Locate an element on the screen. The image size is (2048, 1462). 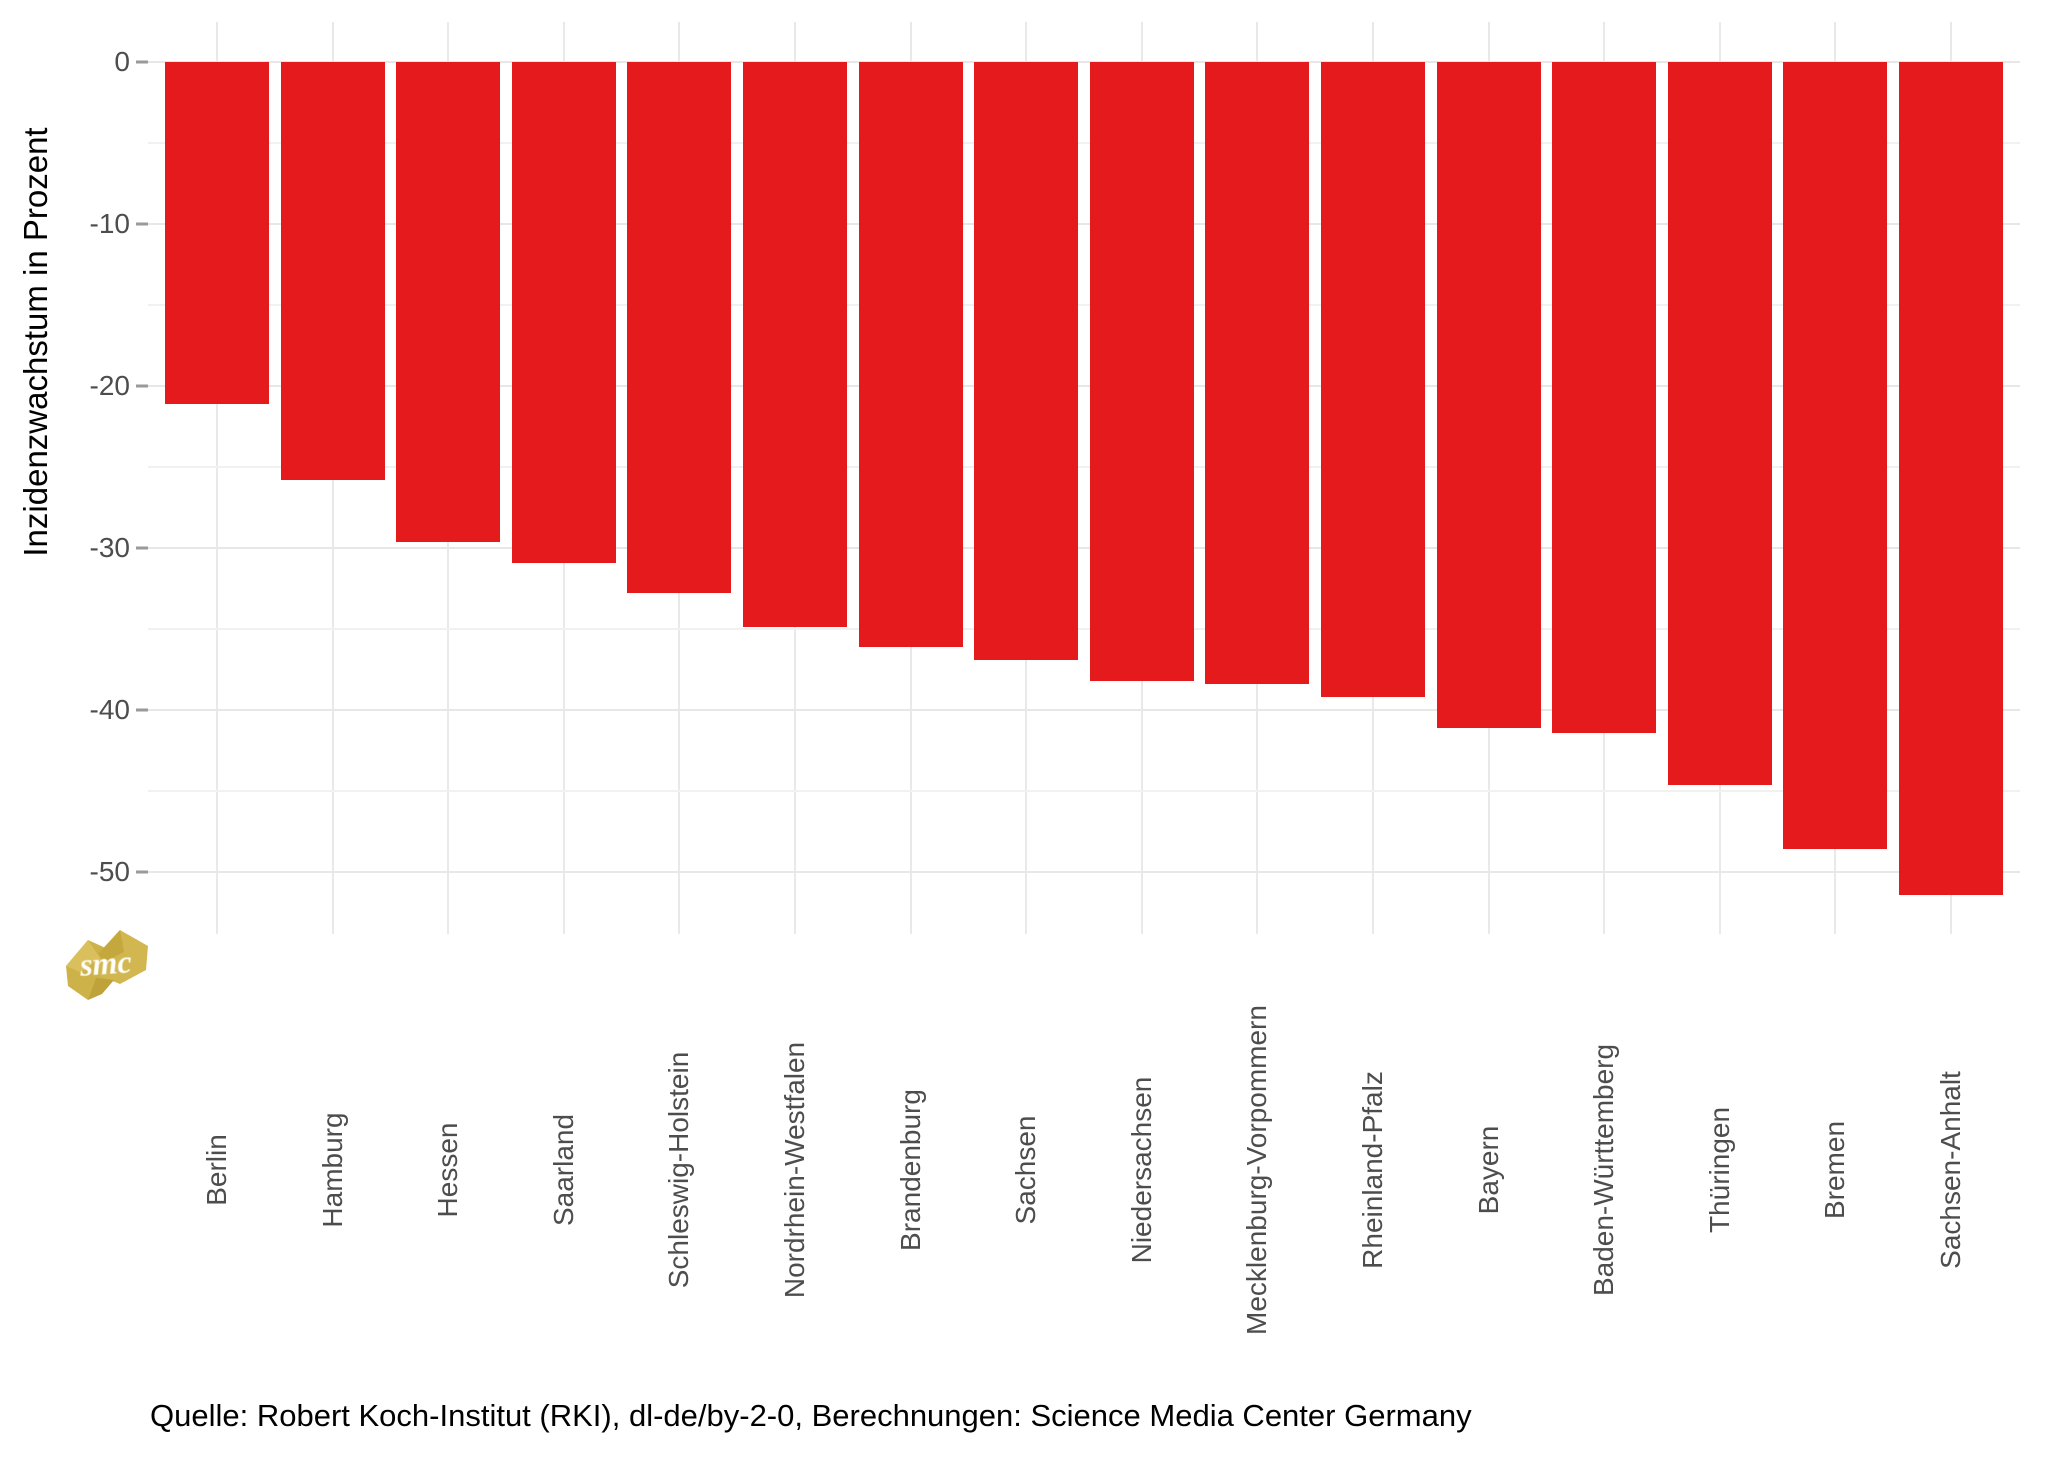
bar-bremen is located at coordinates (1835, 456).